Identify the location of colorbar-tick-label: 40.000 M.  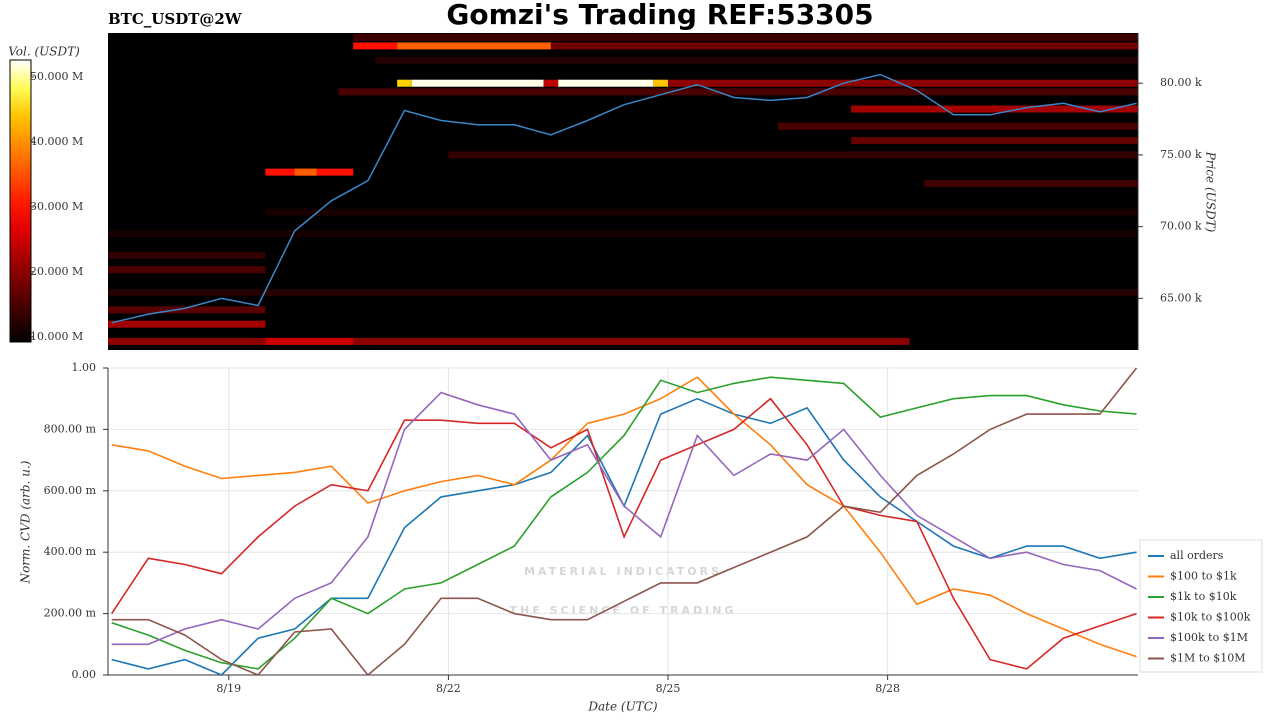
(56, 141).